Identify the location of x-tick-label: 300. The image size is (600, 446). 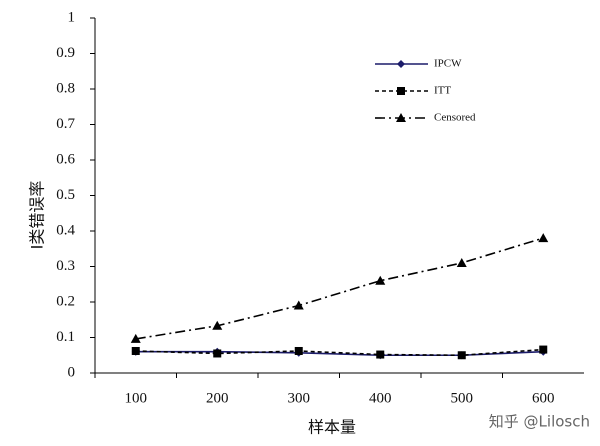
(299, 398).